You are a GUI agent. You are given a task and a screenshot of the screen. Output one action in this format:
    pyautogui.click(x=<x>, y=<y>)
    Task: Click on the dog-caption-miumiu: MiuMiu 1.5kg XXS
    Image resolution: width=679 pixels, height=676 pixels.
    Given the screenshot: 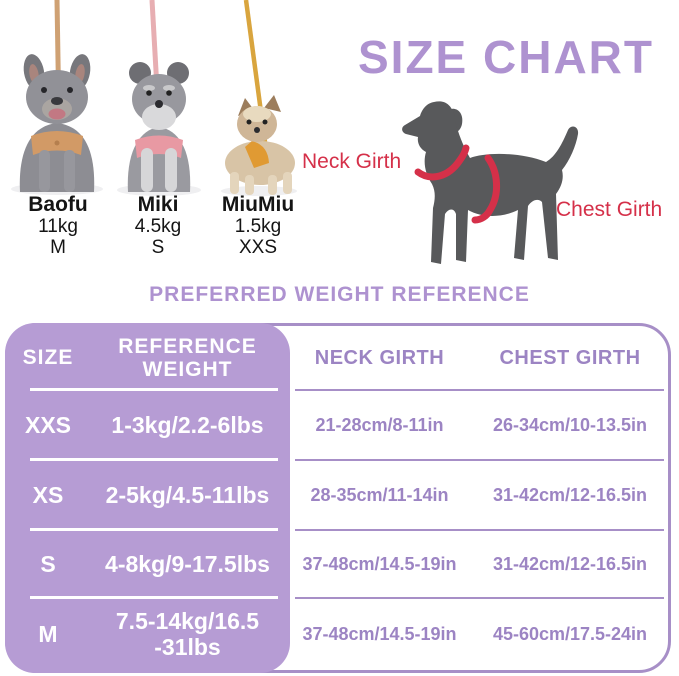 What is the action you would take?
    pyautogui.click(x=258, y=225)
    